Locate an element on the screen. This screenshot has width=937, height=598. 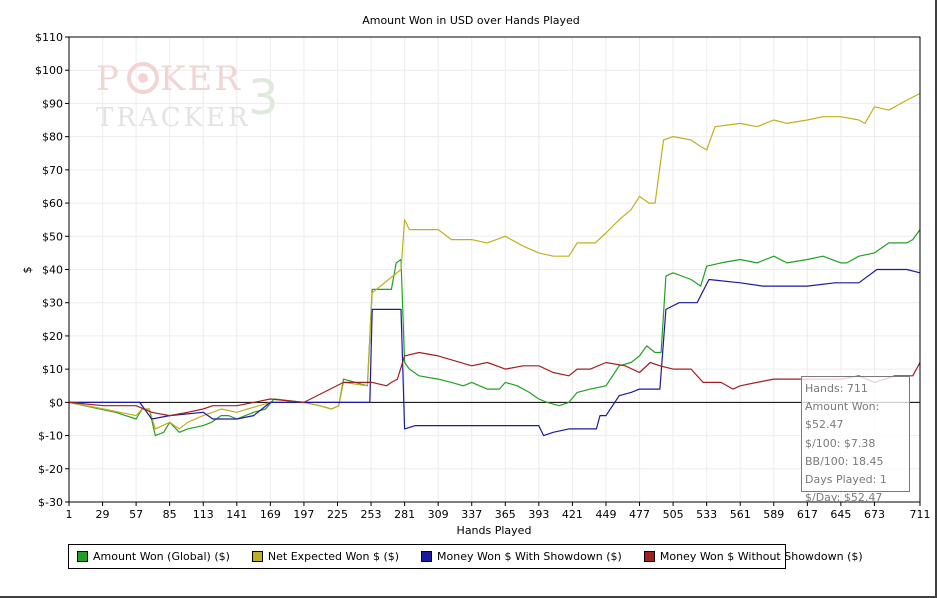
legend-label: Net Expected Won $ ($) is located at coordinates (333, 556).